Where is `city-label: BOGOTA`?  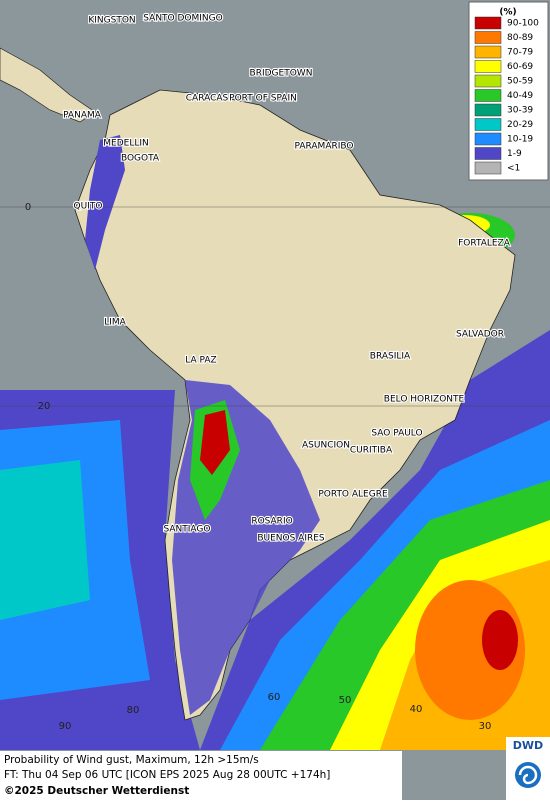
city-label: BOGOTA is located at coordinates (140, 159).